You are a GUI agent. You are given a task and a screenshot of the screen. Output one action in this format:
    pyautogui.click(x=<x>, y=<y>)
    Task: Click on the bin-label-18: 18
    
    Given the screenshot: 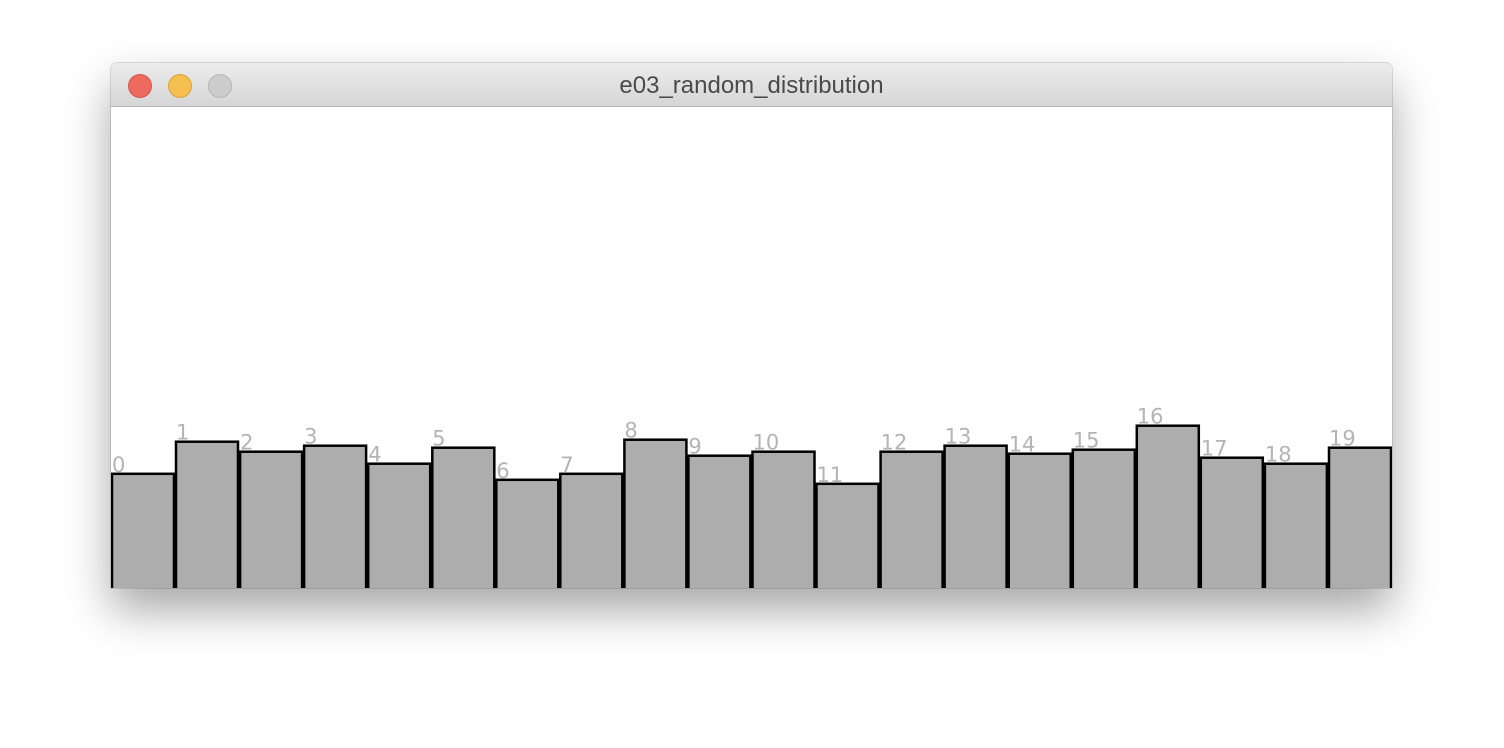 What is the action you would take?
    pyautogui.click(x=1278, y=455)
    